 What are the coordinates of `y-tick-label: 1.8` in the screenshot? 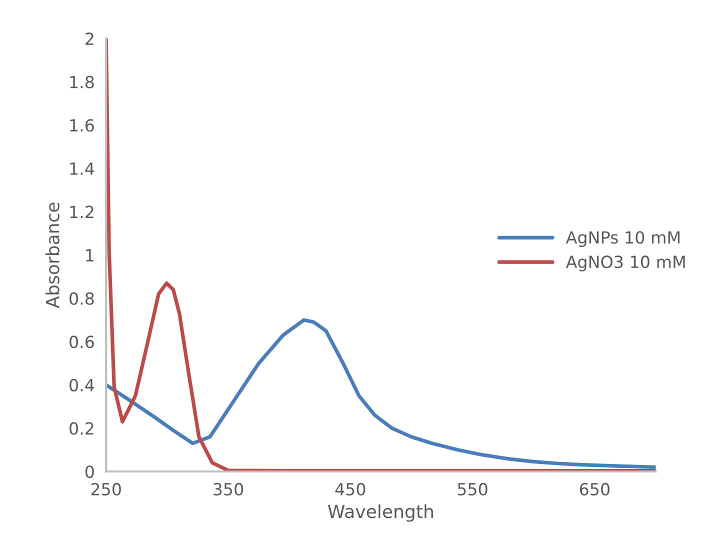 It's located at (82, 82).